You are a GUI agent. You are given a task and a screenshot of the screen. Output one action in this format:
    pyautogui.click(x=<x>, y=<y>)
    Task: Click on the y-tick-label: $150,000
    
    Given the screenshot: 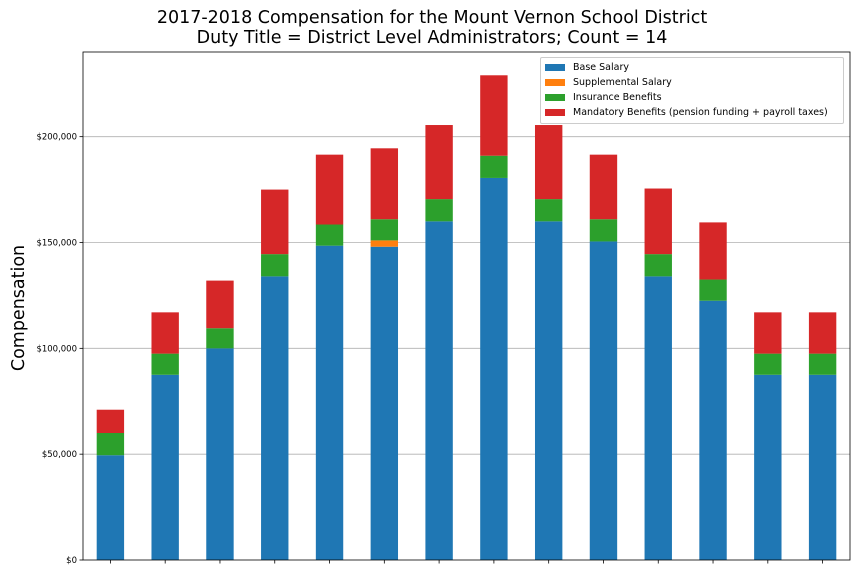 What is the action you would take?
    pyautogui.click(x=56, y=244)
    